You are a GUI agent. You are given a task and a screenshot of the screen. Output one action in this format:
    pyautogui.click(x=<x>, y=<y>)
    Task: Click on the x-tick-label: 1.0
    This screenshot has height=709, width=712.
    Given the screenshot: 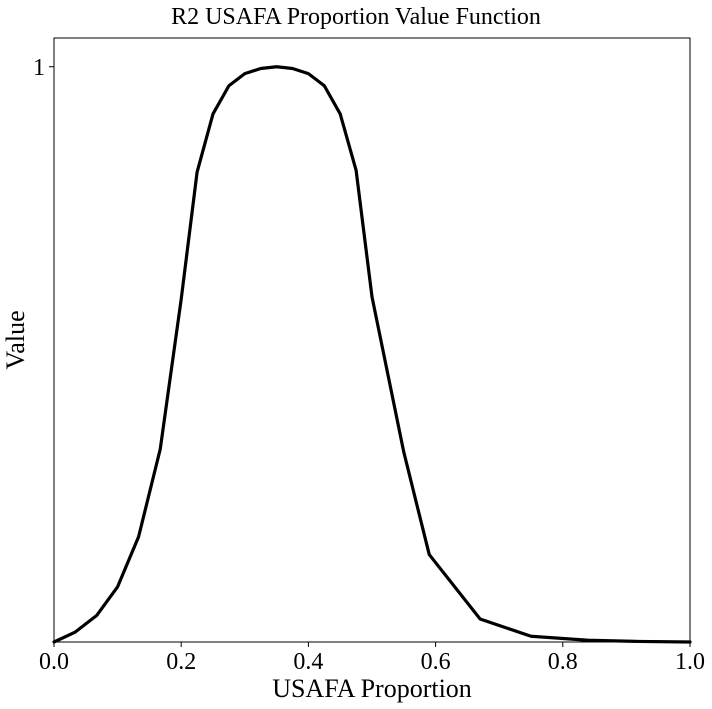 What is the action you would take?
    pyautogui.click(x=690, y=662)
    